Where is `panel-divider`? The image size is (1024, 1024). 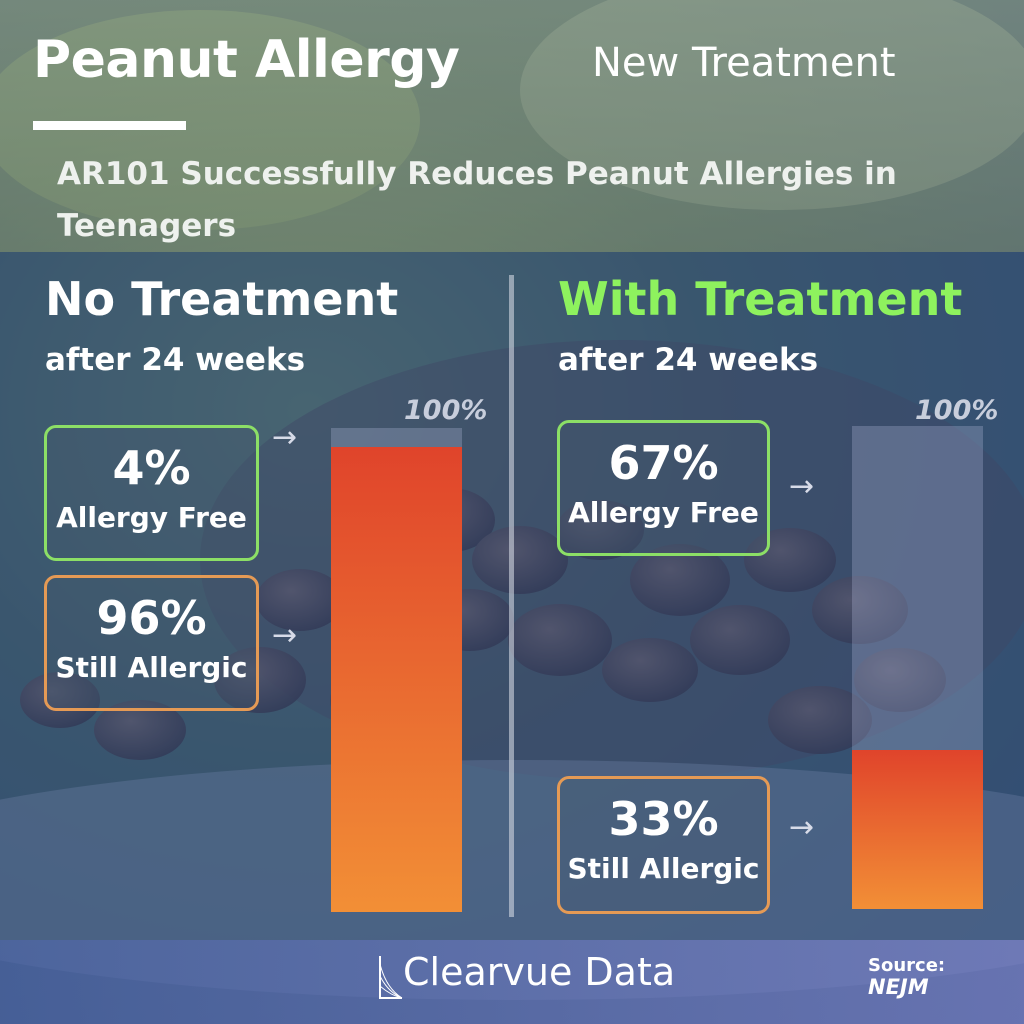
panel-divider is located at coordinates (511, 596).